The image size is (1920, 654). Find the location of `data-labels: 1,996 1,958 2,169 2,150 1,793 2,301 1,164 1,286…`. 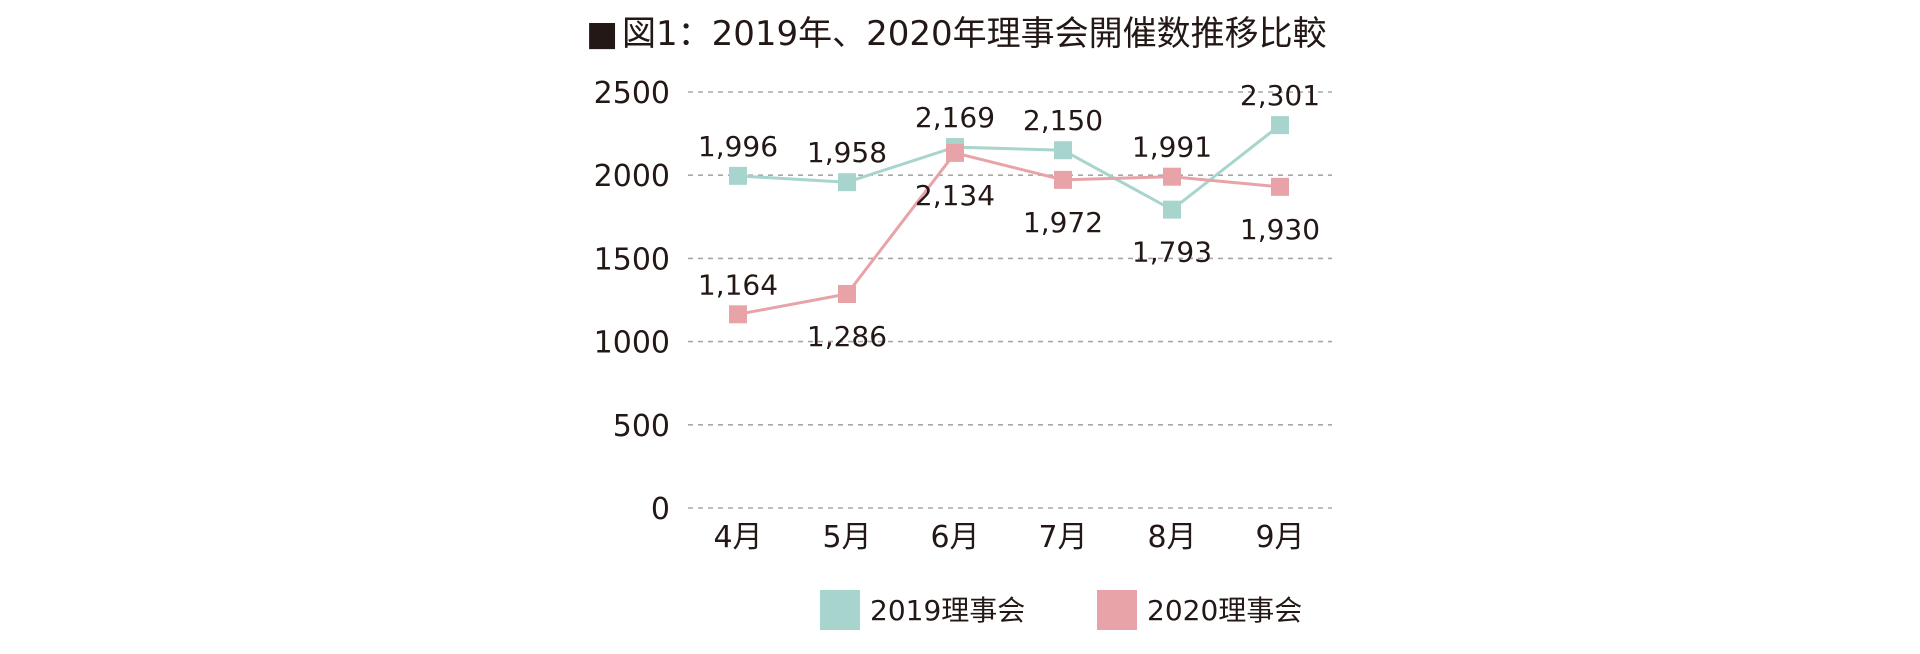

data-labels: 1,996 1,958 2,169 2,150 1,793 2,301 1,164 1,286… is located at coordinates (1009, 216).